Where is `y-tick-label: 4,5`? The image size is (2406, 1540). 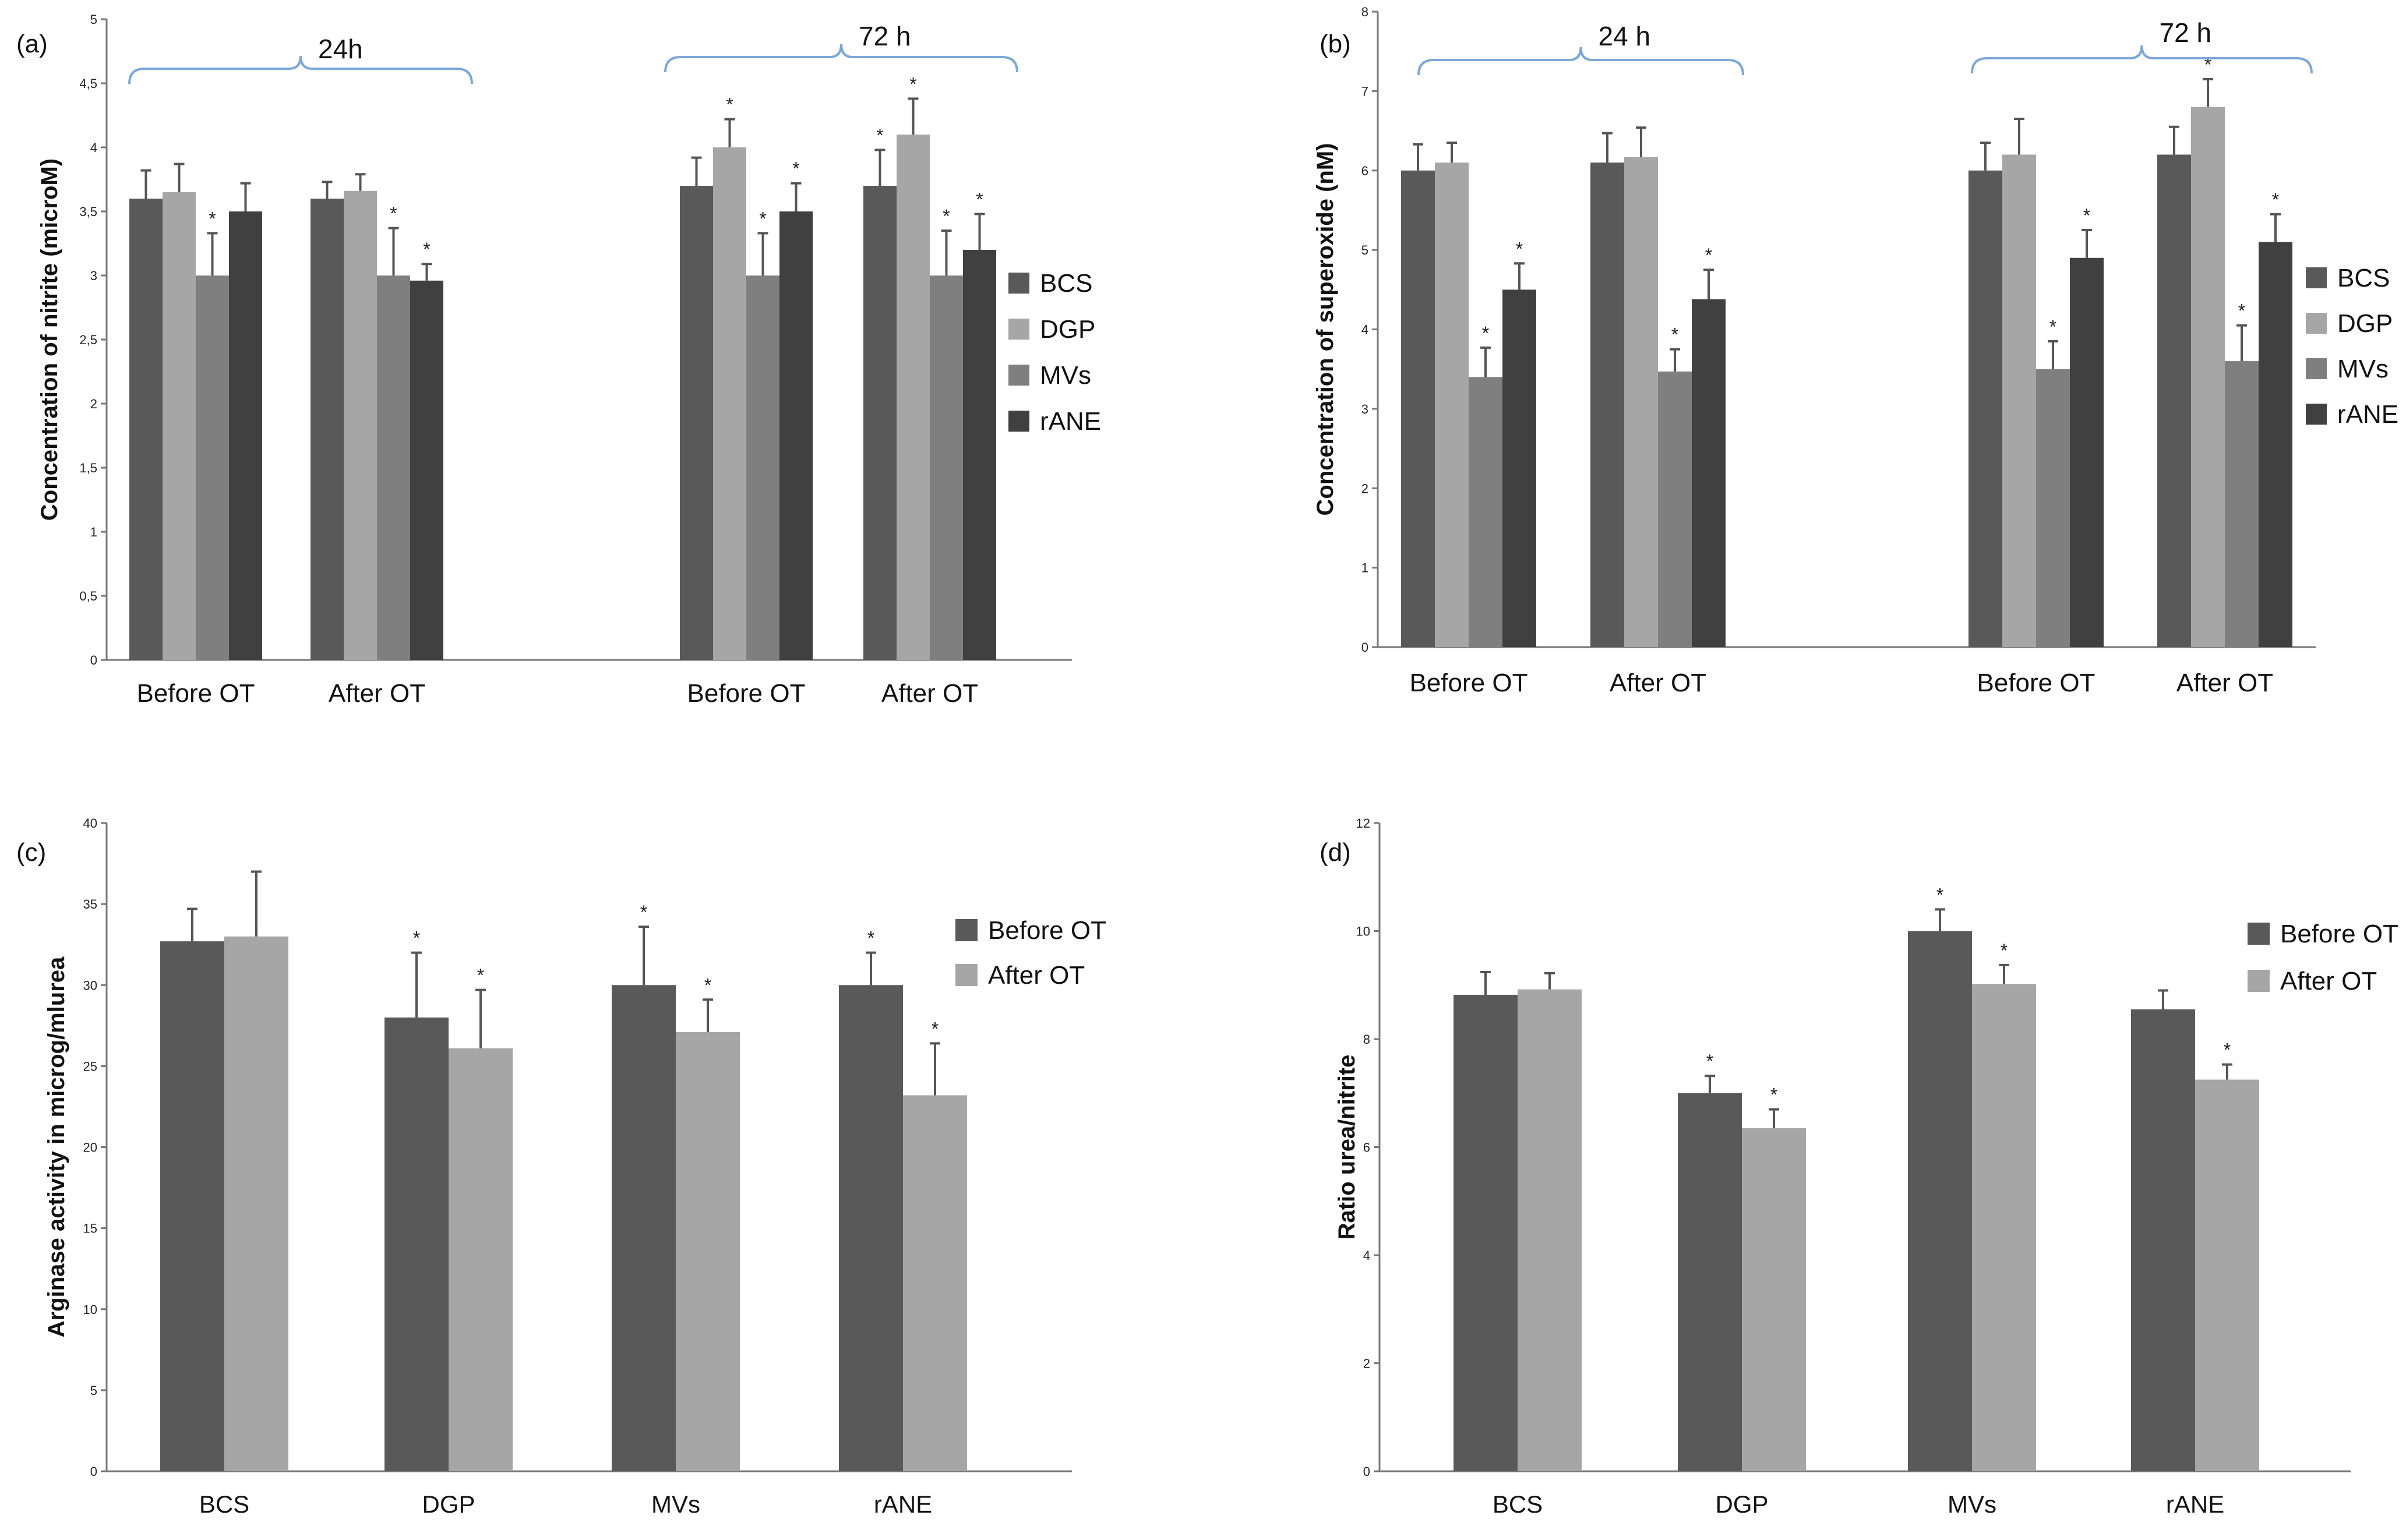
y-tick-label: 4,5 is located at coordinates (88, 83).